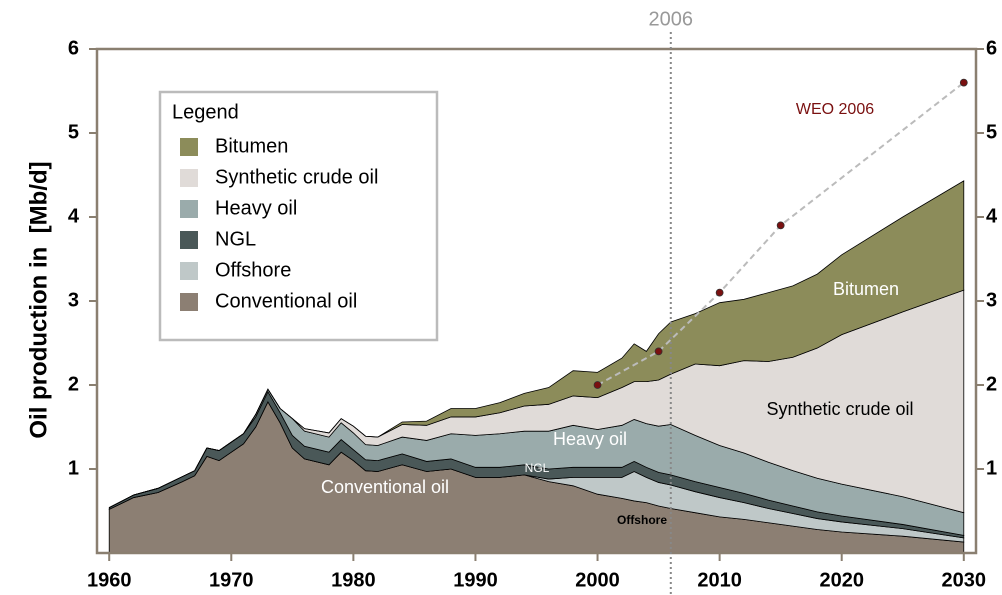  What do you see at coordinates (590, 439) in the screenshot?
I see `area-label: Heavy oil` at bounding box center [590, 439].